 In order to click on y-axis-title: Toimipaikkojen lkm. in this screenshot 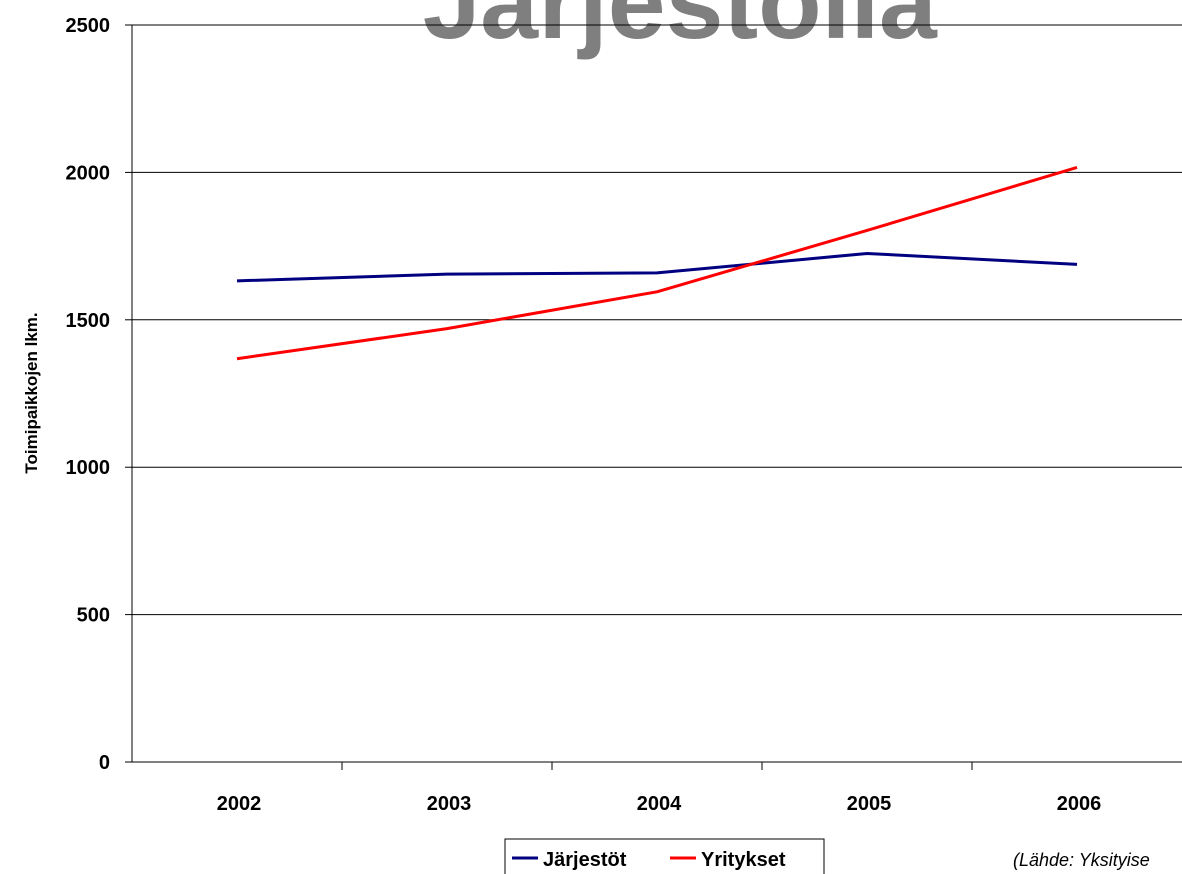, I will do `click(31, 392)`.